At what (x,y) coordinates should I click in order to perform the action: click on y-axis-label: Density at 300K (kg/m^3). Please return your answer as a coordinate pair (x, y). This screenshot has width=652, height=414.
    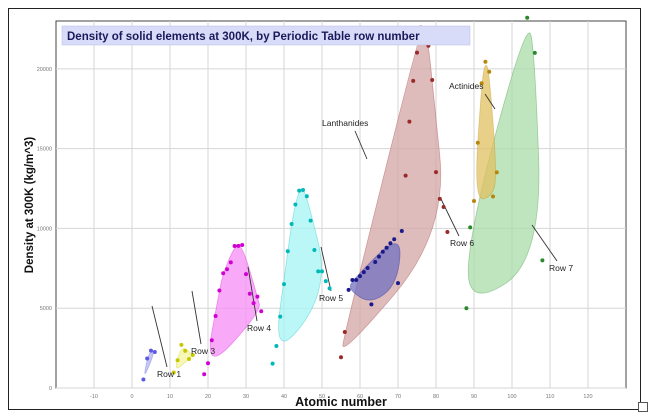
    Looking at the image, I should click on (30, 205).